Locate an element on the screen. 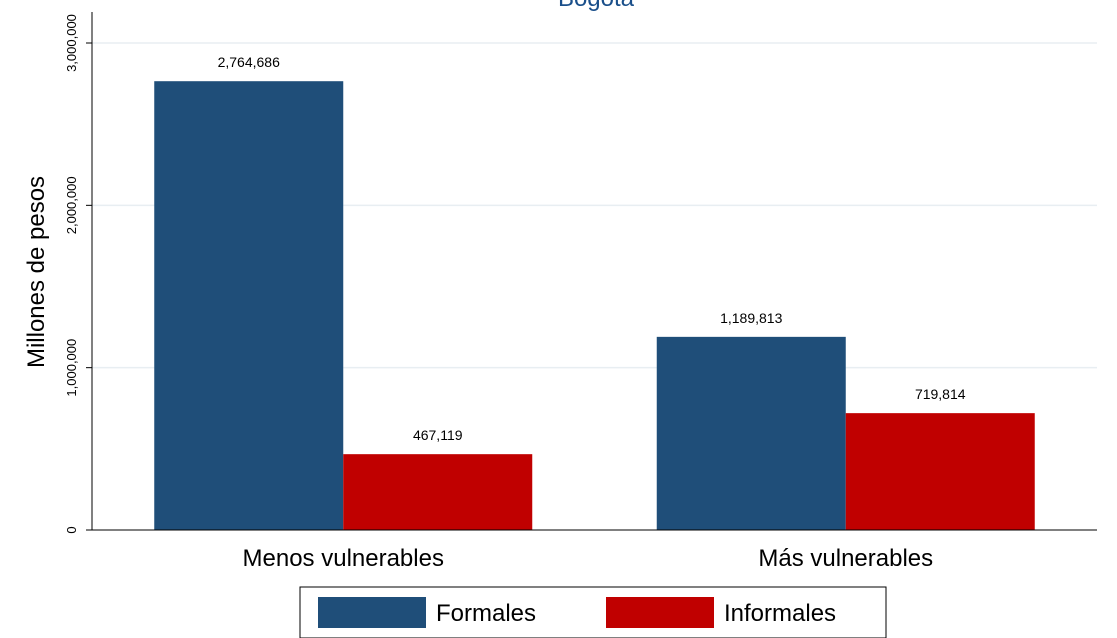 Image resolution: width=1117 pixels, height=638 pixels. x-axis-labels: Menos vulnerables Más vulnerables is located at coordinates (588, 558).